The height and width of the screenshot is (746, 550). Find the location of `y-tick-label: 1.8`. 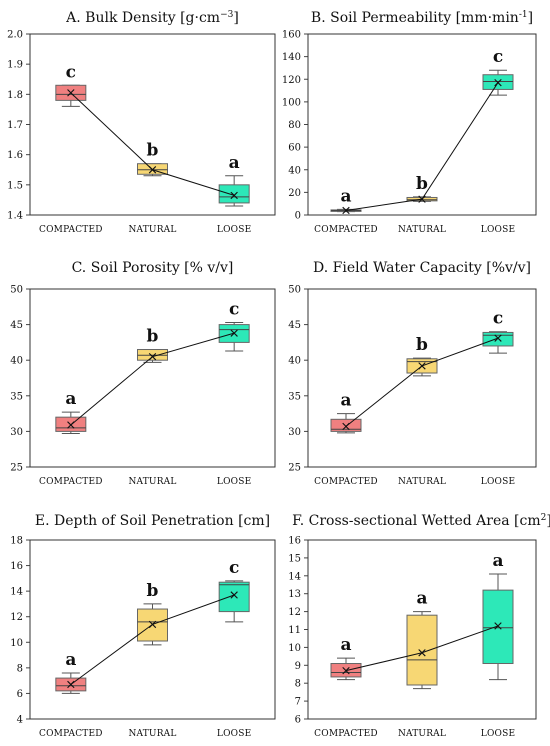

y-tick-label: 1.8 is located at coordinates (15, 95).